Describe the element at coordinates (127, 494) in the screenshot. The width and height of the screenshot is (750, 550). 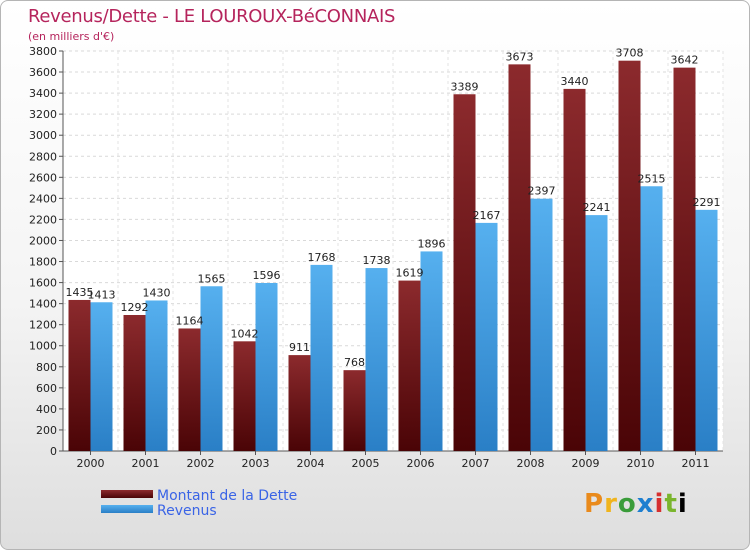
I see `legend-swatch-debt` at that location.